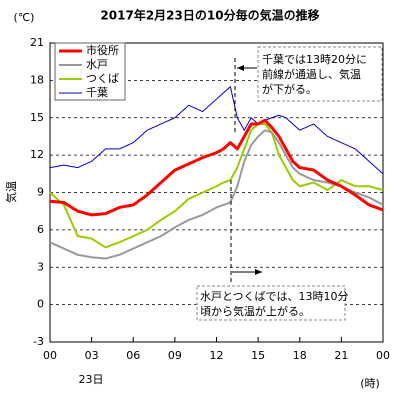 Image resolution: width=400 pixels, height=400 pixels. Describe the element at coordinates (37, 79) in the screenshot. I see `y-tick-label: 18` at that location.